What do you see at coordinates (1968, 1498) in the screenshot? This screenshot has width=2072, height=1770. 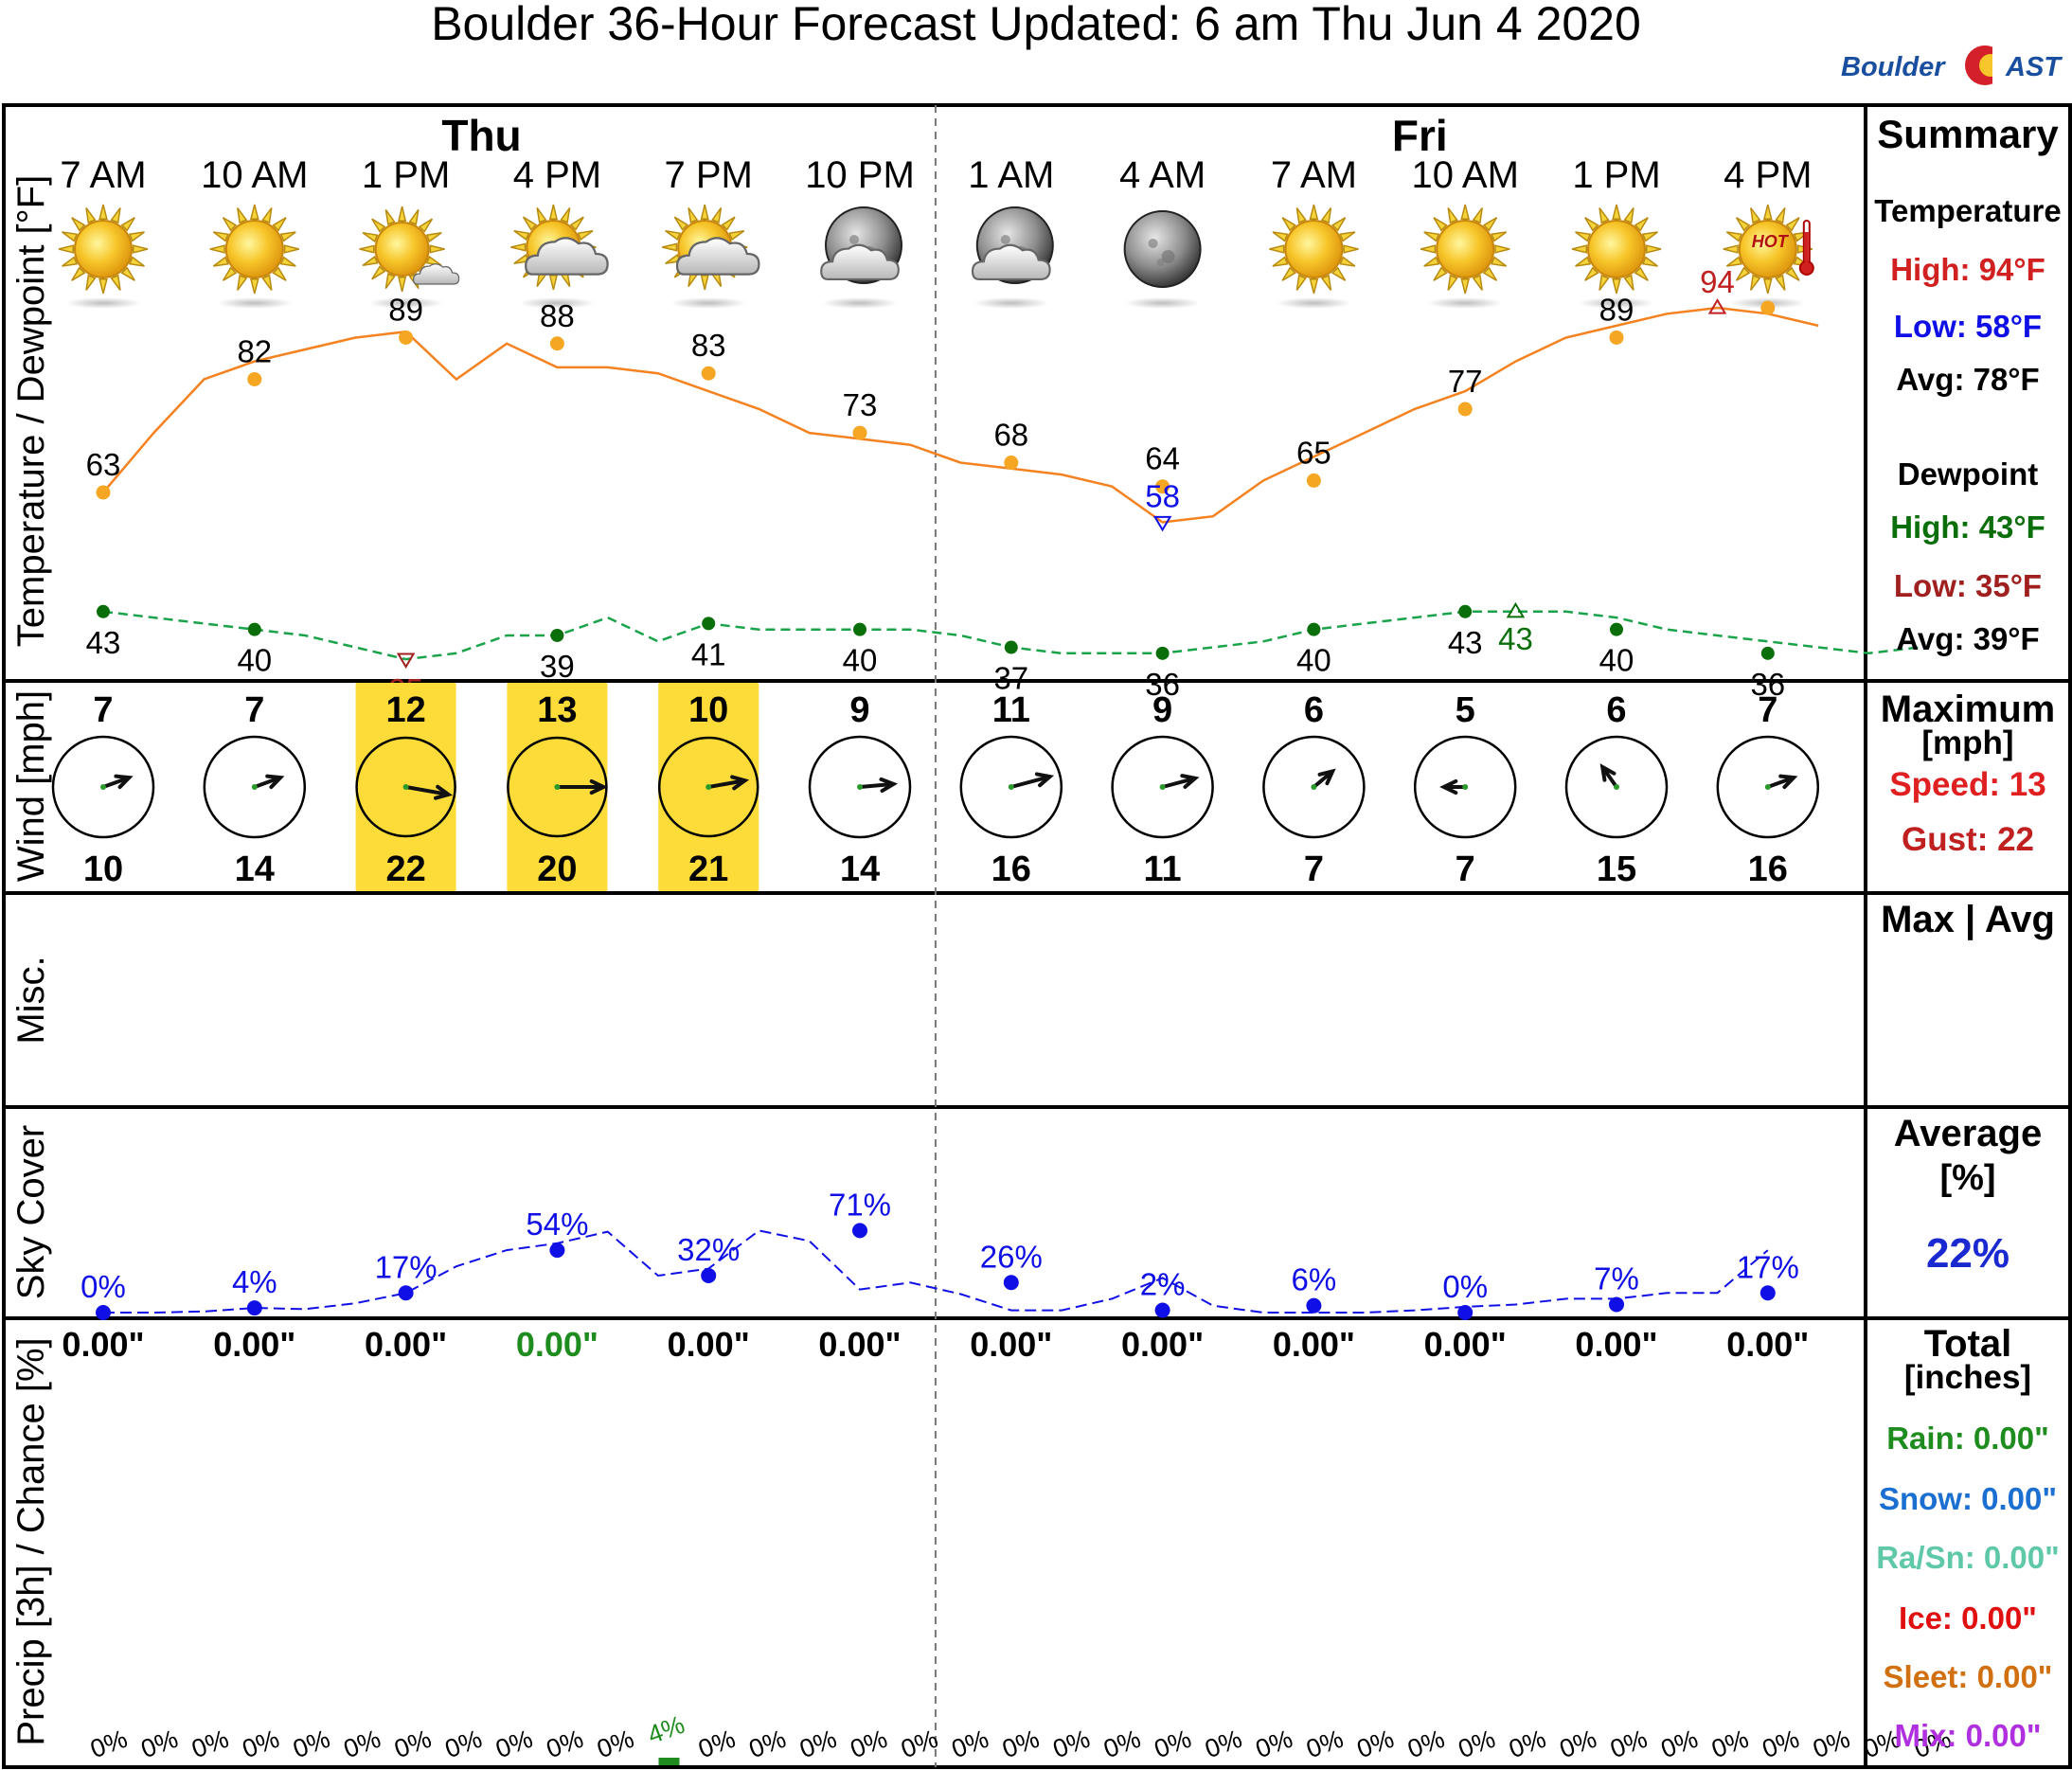 I see `summary-snow: Snow: 0.00"` at bounding box center [1968, 1498].